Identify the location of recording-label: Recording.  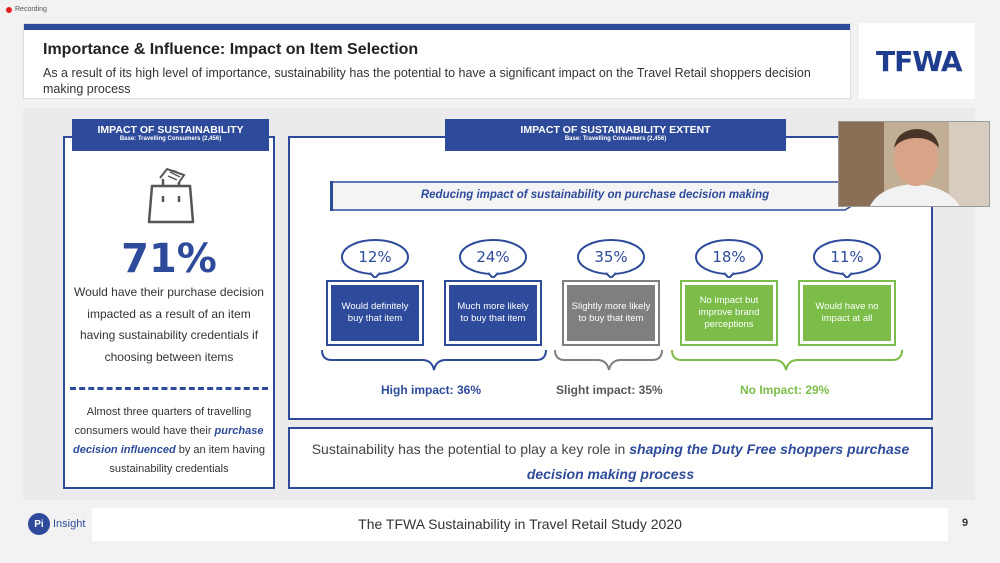
(31, 9).